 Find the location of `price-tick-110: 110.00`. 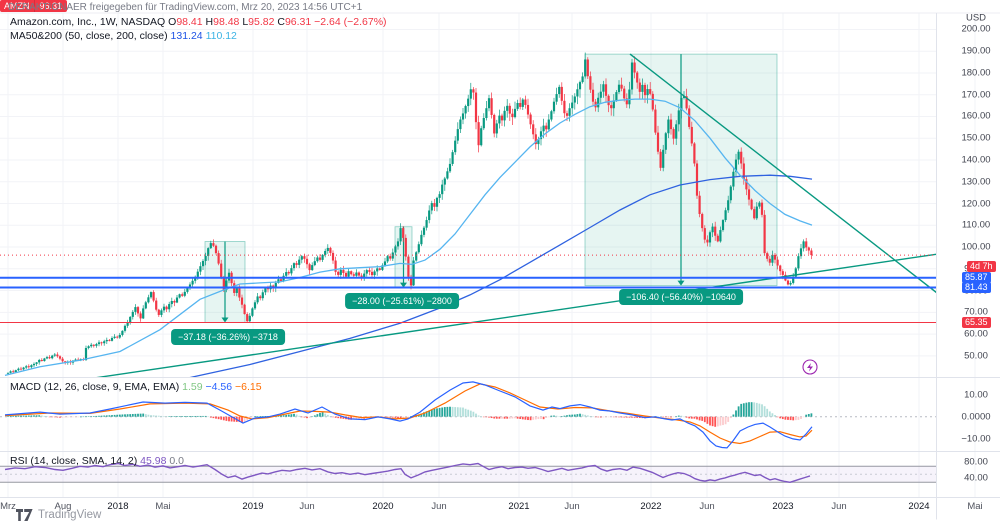

price-tick-110: 110.00 is located at coordinates (976, 225).